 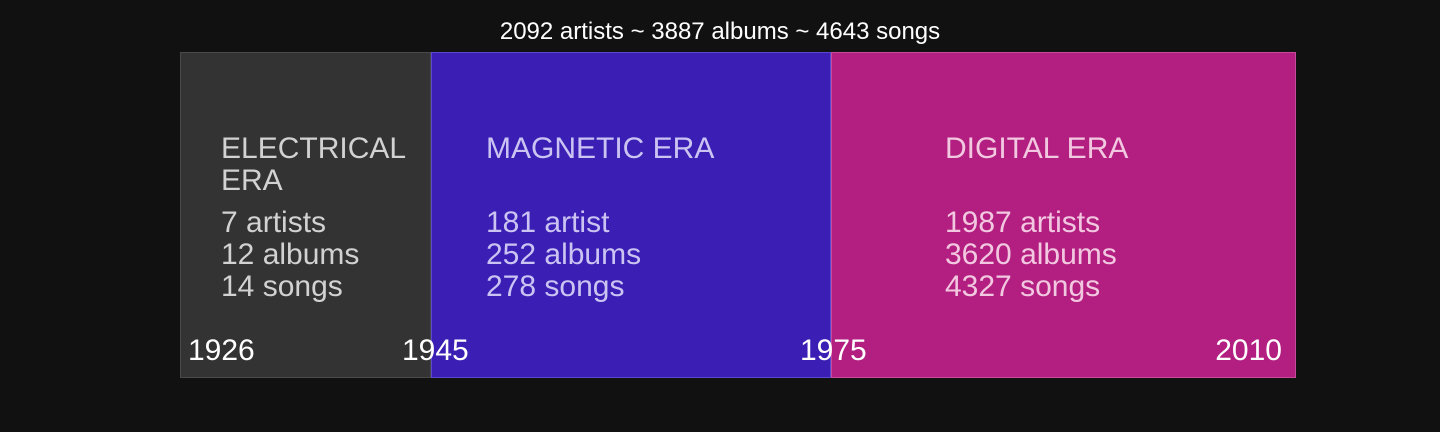 I want to click on magnetic-era-artists: 181 artist, so click(x=548, y=222).